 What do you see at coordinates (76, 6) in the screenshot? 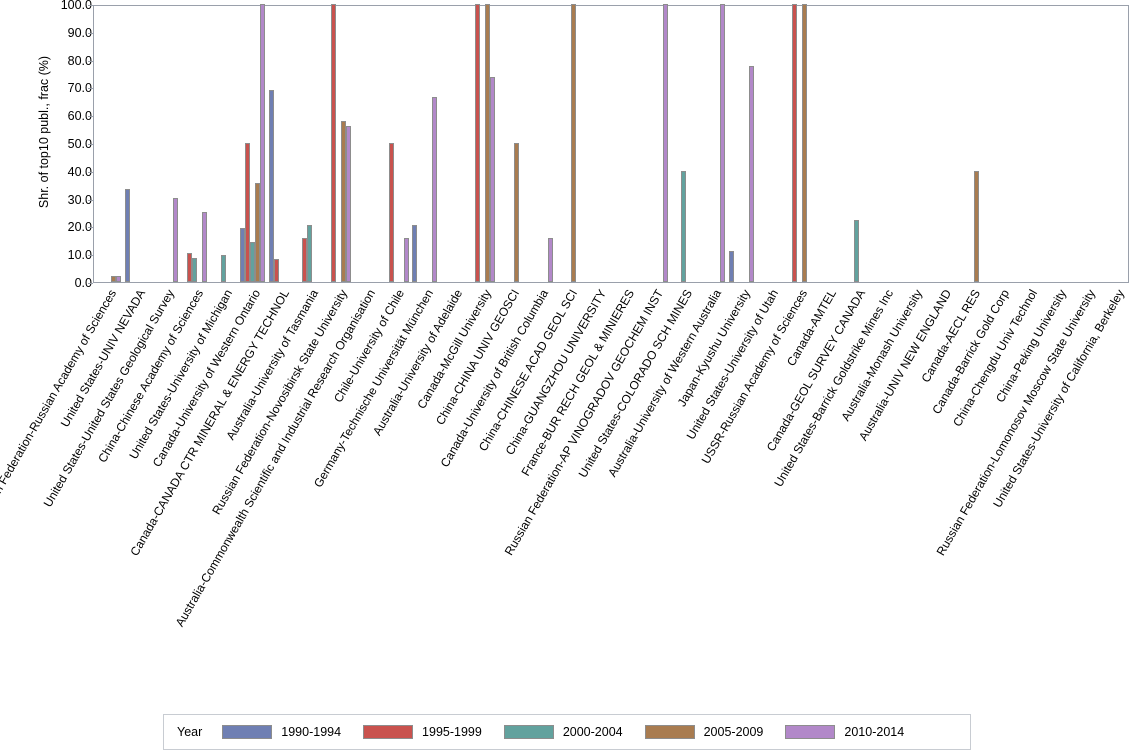
I see `y-axis-tick-label: 100.0` at bounding box center [76, 6].